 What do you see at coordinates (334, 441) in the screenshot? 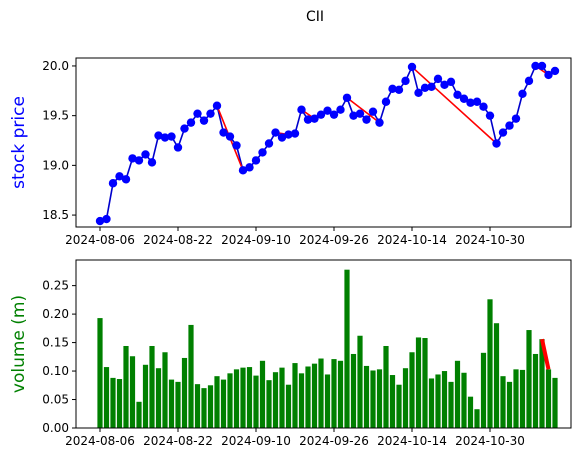
I see `volume-xtick-label: 2024-09-26` at bounding box center [334, 441].